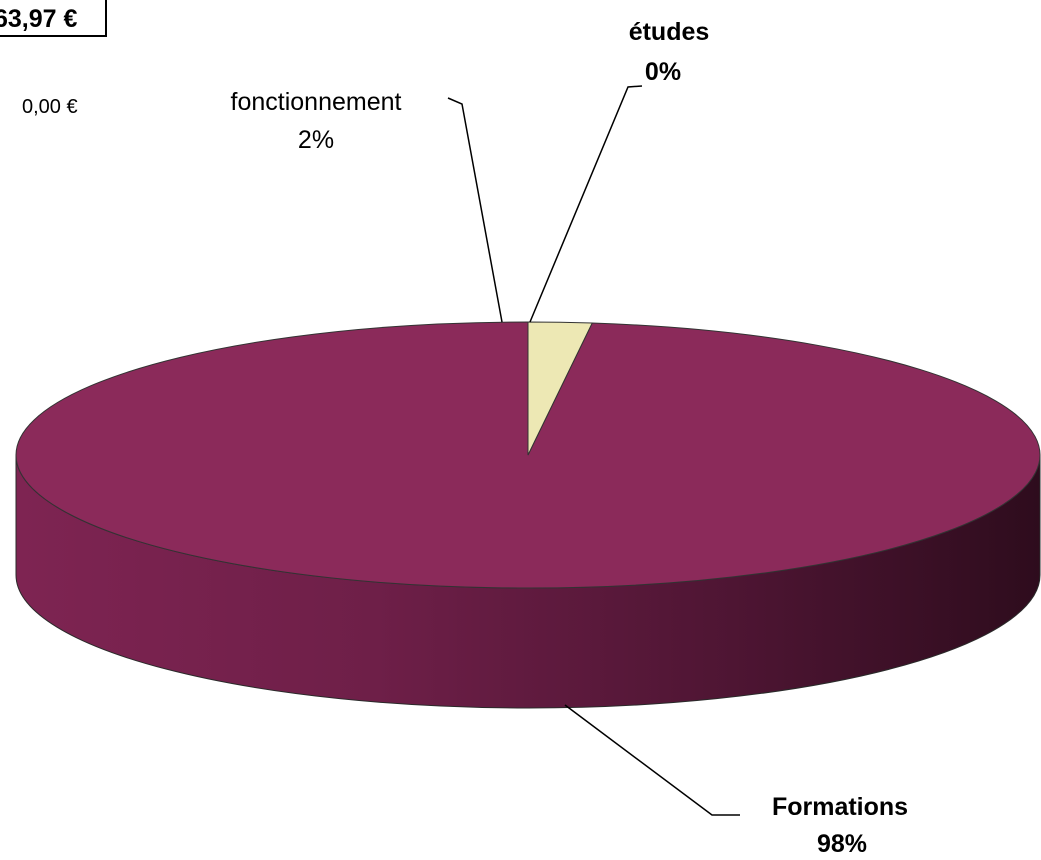 This screenshot has height=860, width=1041. I want to click on leader-line-etudes, so click(586, 204).